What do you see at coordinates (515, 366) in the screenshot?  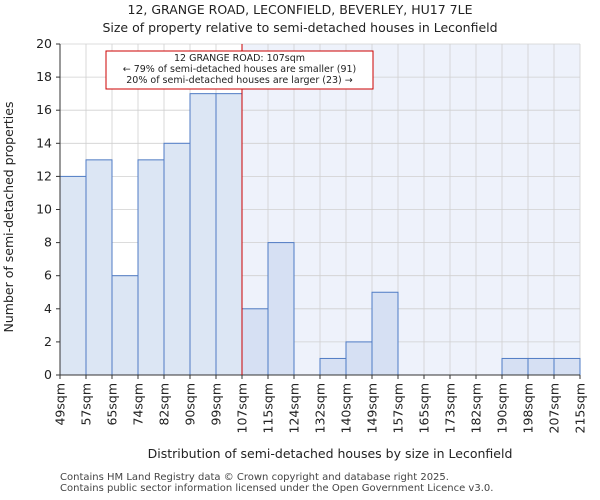 I see `bar-190sqm` at bounding box center [515, 366].